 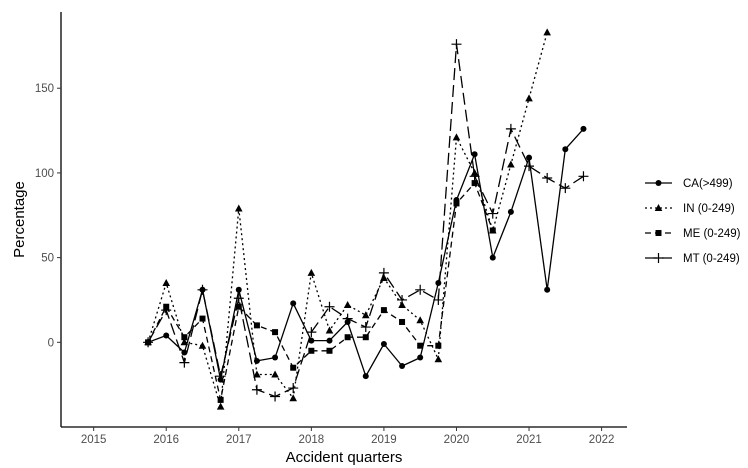 What do you see at coordinates (312, 440) in the screenshot?
I see `x-tick-label: 2018` at bounding box center [312, 440].